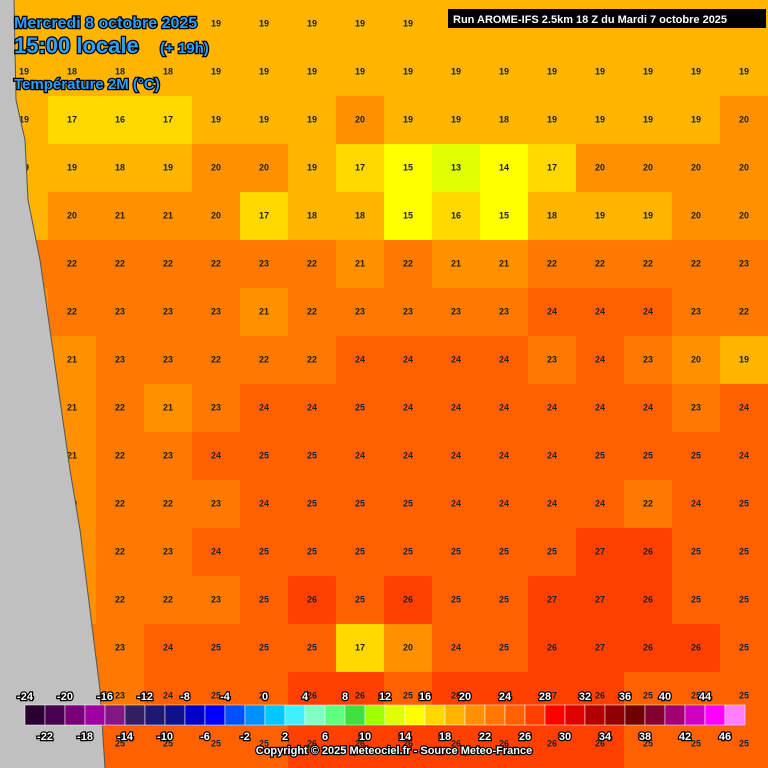 The width and height of the screenshot is (768, 768). Describe the element at coordinates (59, 384) in the screenshot. I see `coastline` at that location.